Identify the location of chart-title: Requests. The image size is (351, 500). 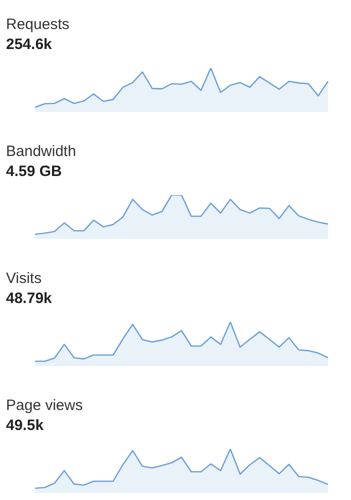
(38, 24).